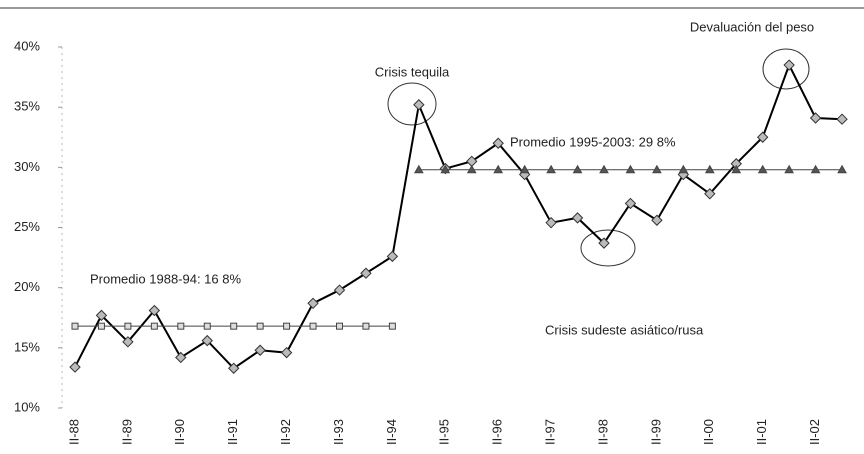 The image size is (864, 454). What do you see at coordinates (391, 432) in the screenshot?
I see `x-tick-label: II-94` at bounding box center [391, 432].